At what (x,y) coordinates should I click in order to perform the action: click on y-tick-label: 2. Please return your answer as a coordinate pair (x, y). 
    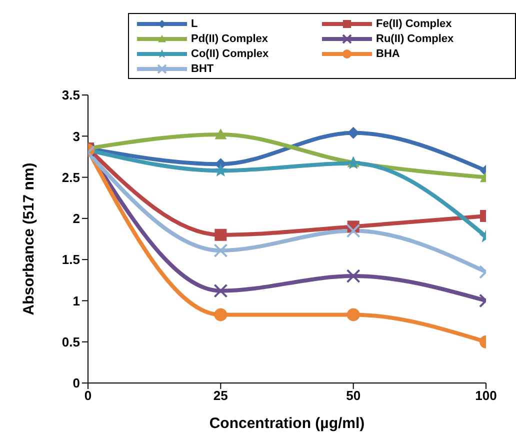
    Looking at the image, I should click on (76, 218).